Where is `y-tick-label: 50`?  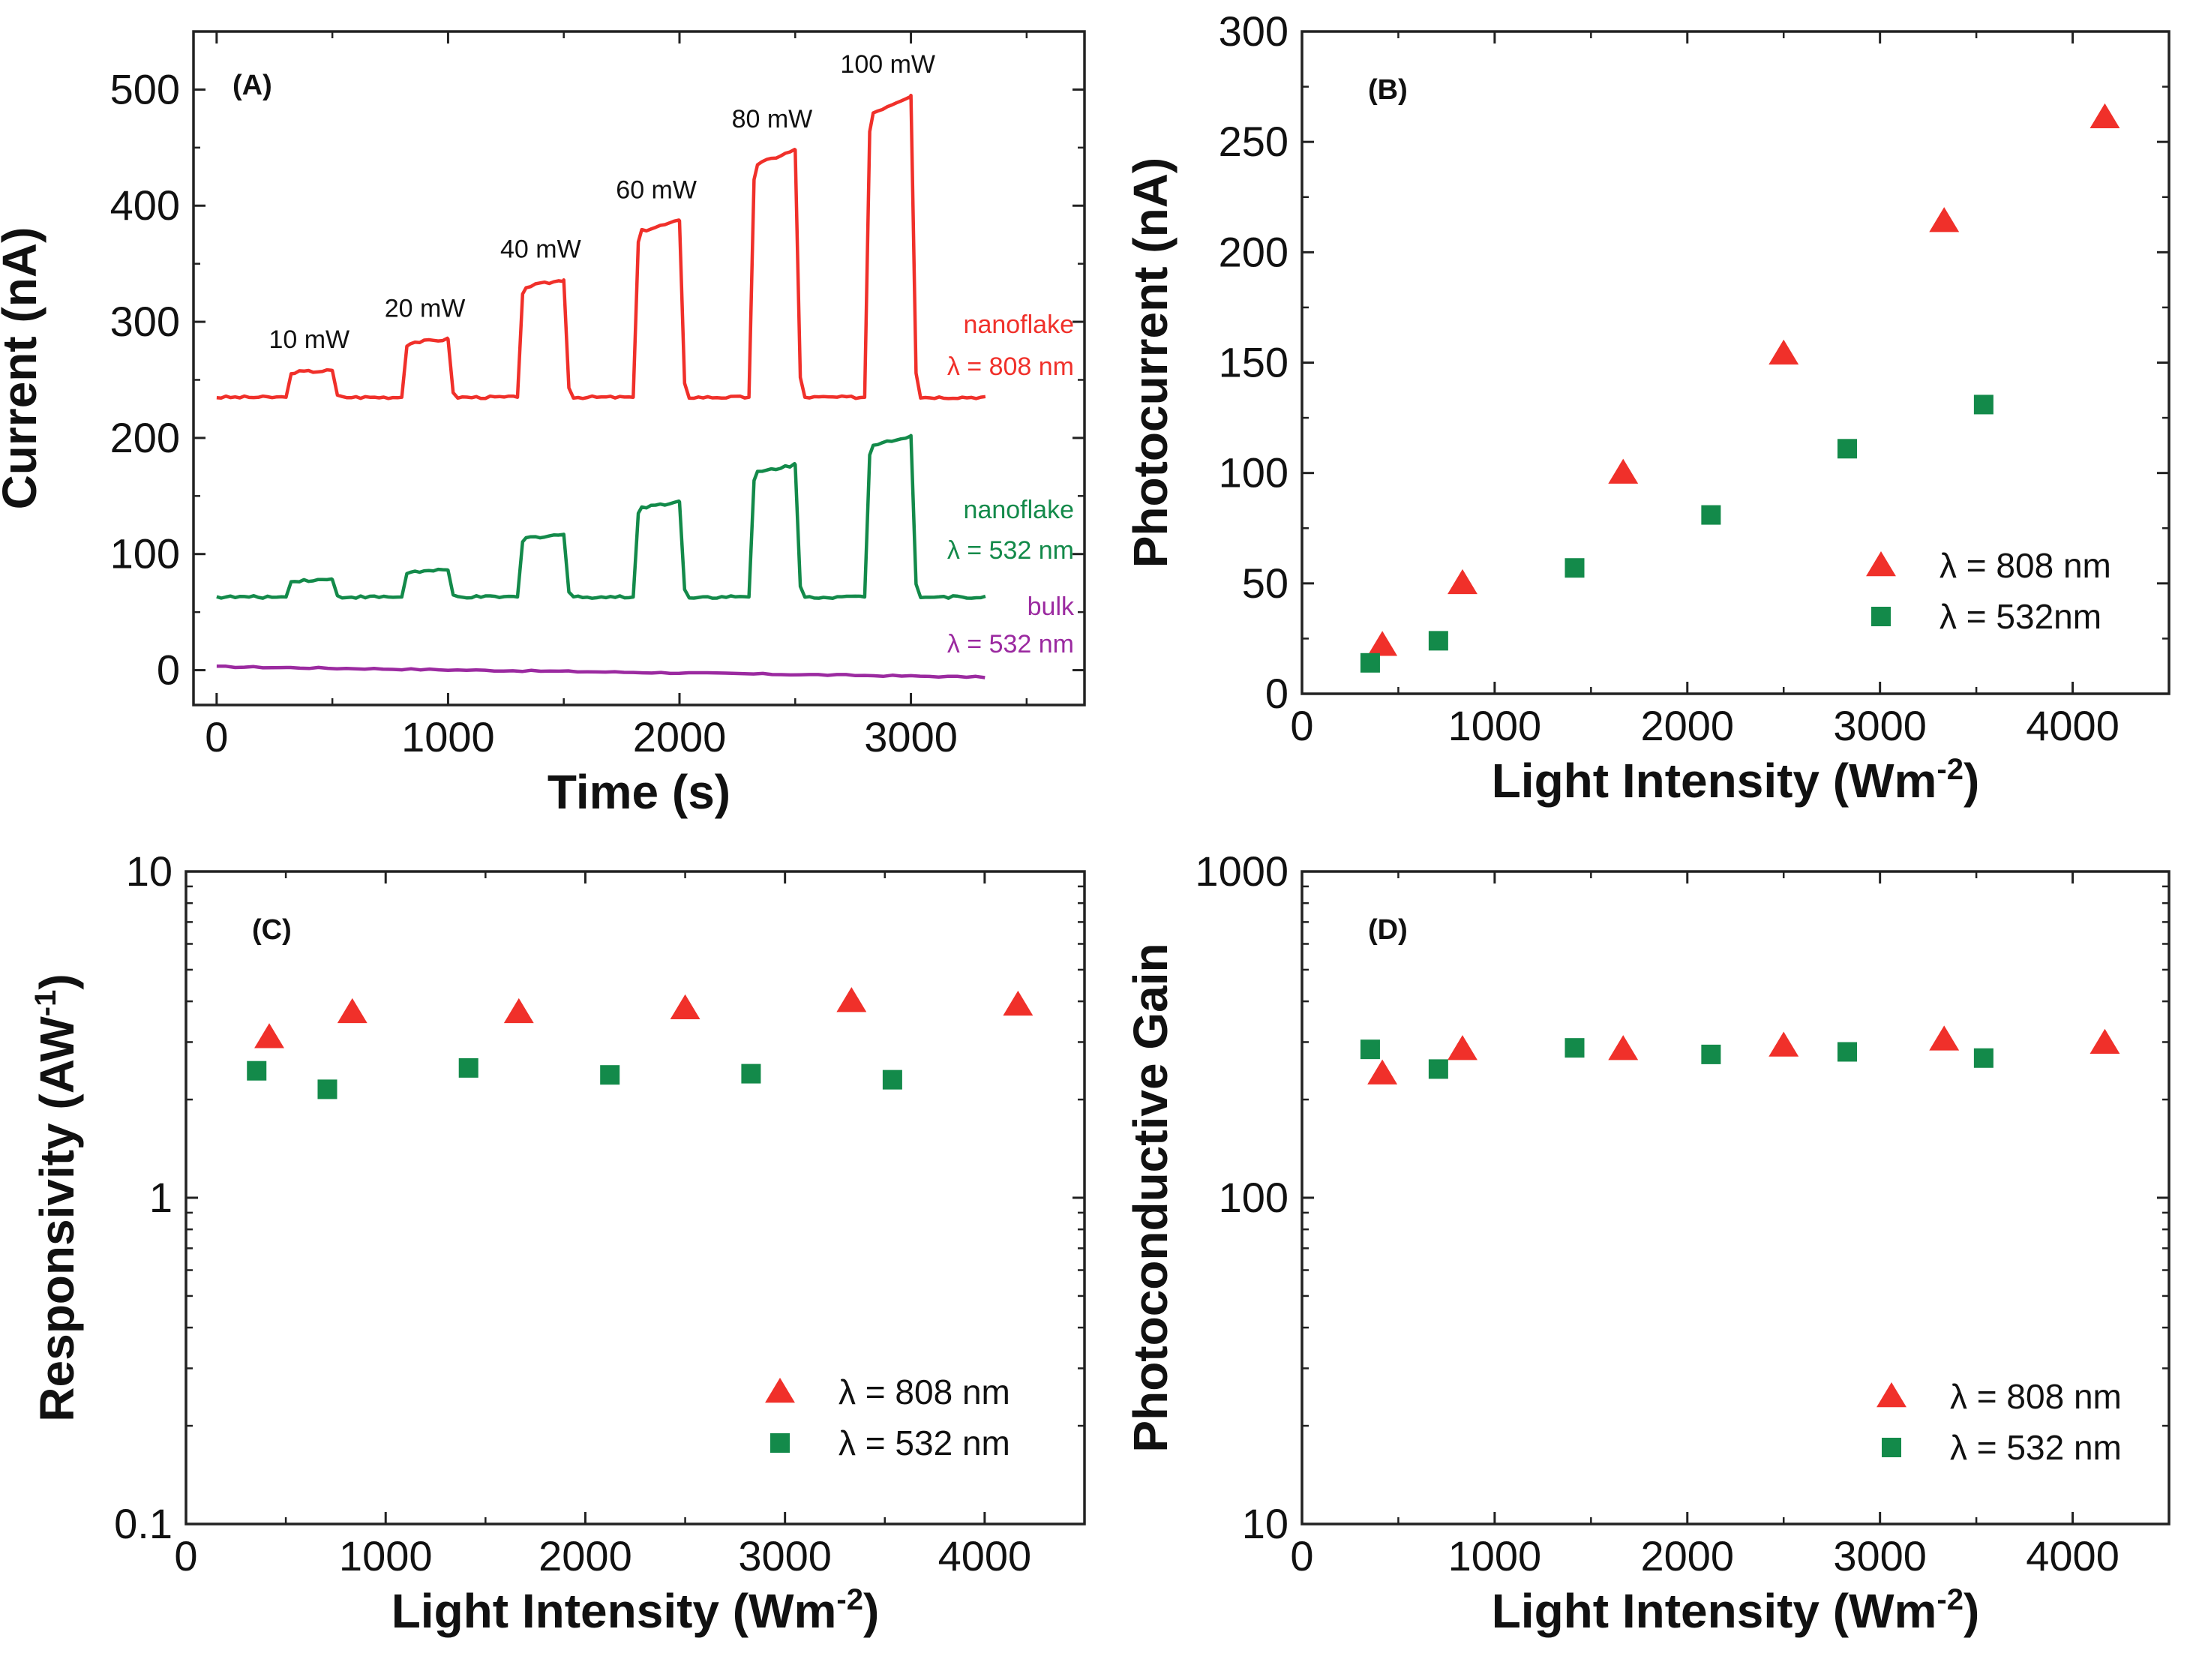 y-tick-label: 50 is located at coordinates (1265, 583).